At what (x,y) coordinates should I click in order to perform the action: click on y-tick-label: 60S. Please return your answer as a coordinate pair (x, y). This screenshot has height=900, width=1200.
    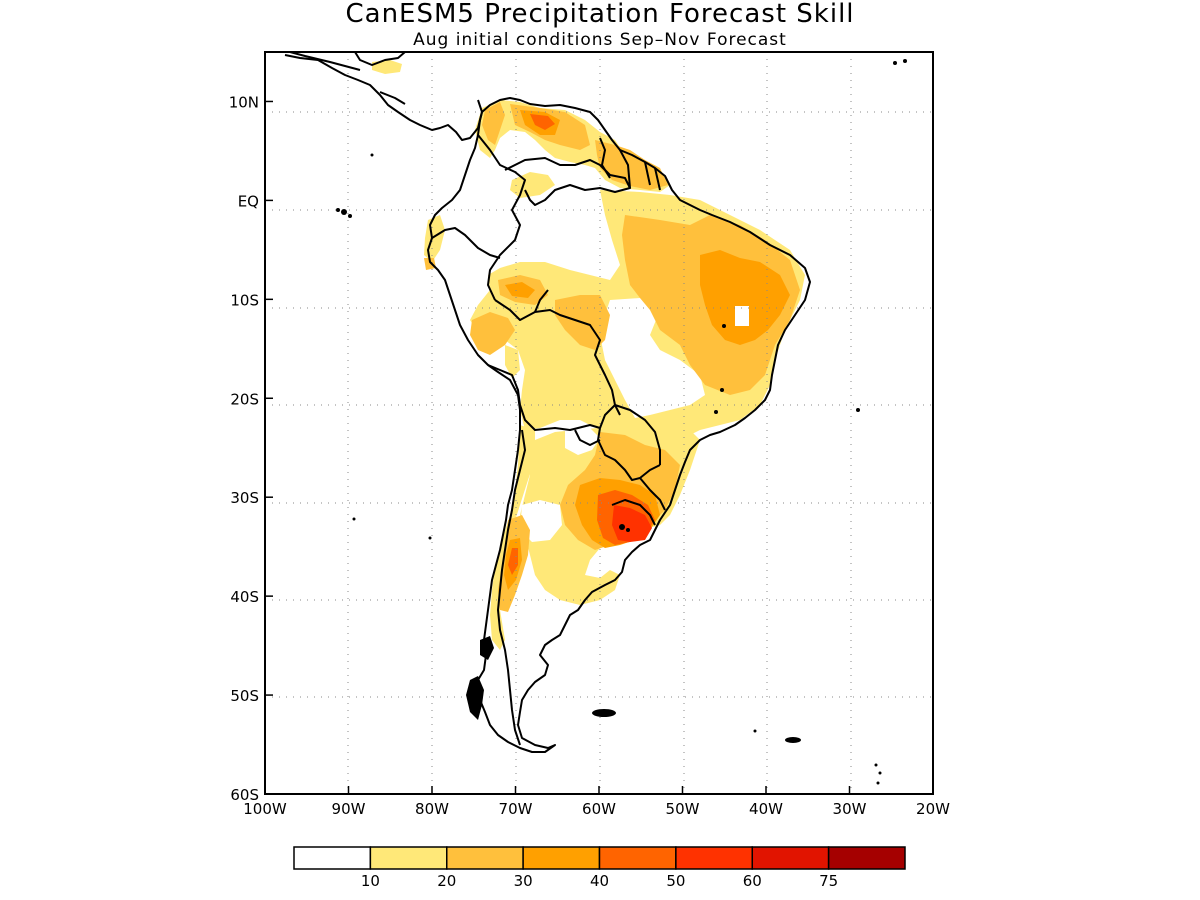
    Looking at the image, I should click on (244, 795).